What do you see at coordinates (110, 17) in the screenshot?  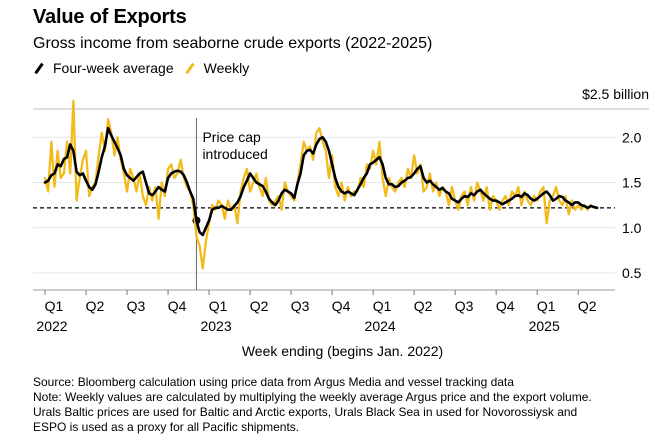 I see `chart-title: Value of Exports` at bounding box center [110, 17].